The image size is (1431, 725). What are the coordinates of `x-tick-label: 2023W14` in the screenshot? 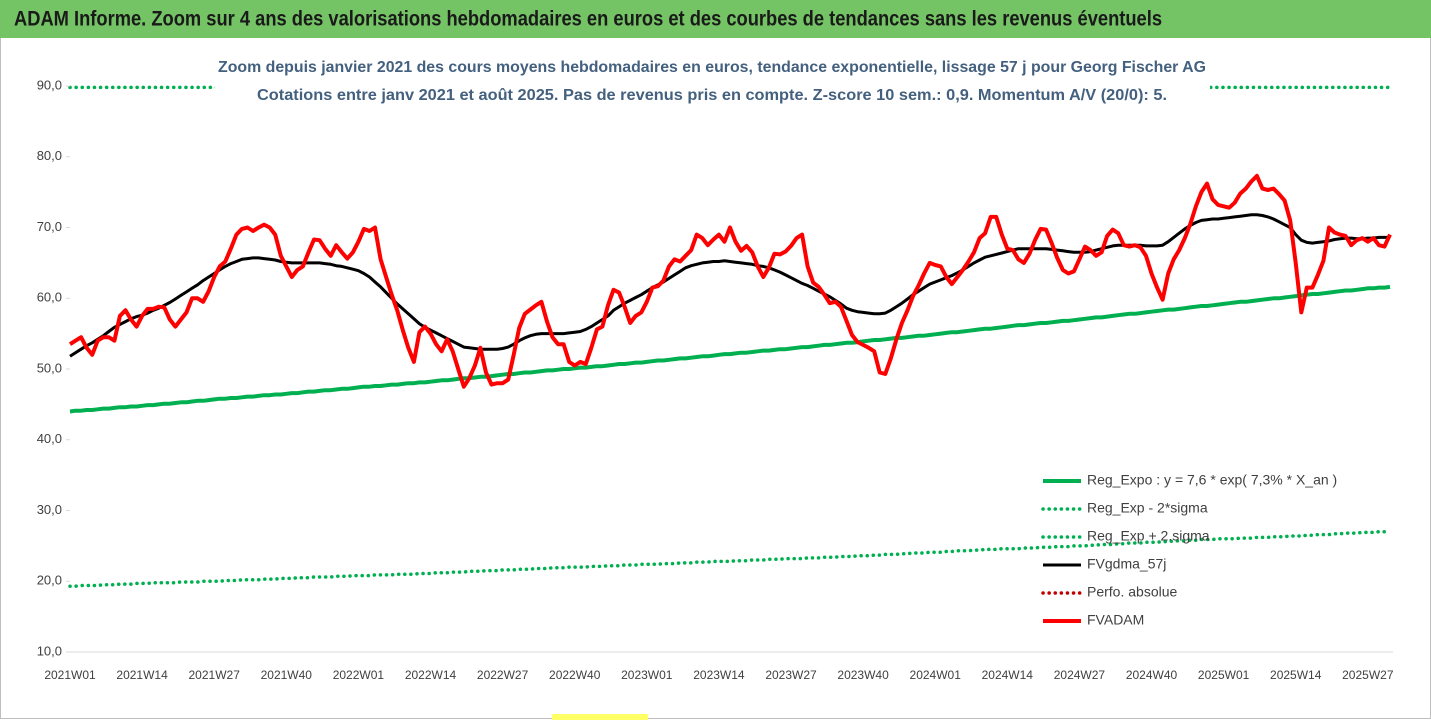 It's located at (719, 675).